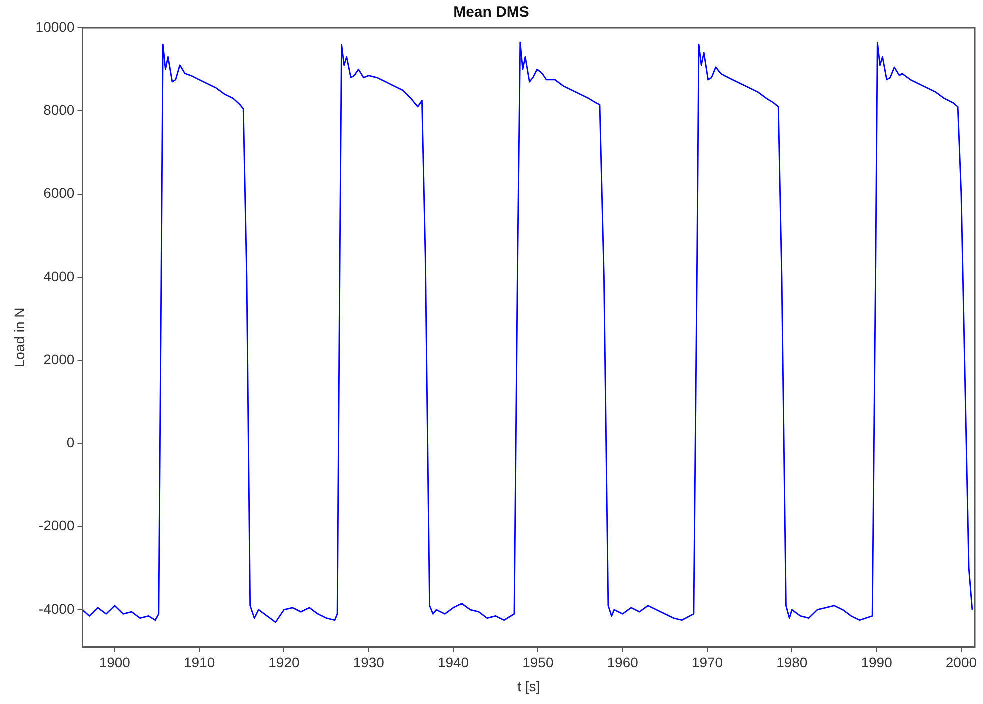 This screenshot has height=704, width=983. What do you see at coordinates (59, 359) in the screenshot?
I see `y-tick-label: 2000` at bounding box center [59, 359].